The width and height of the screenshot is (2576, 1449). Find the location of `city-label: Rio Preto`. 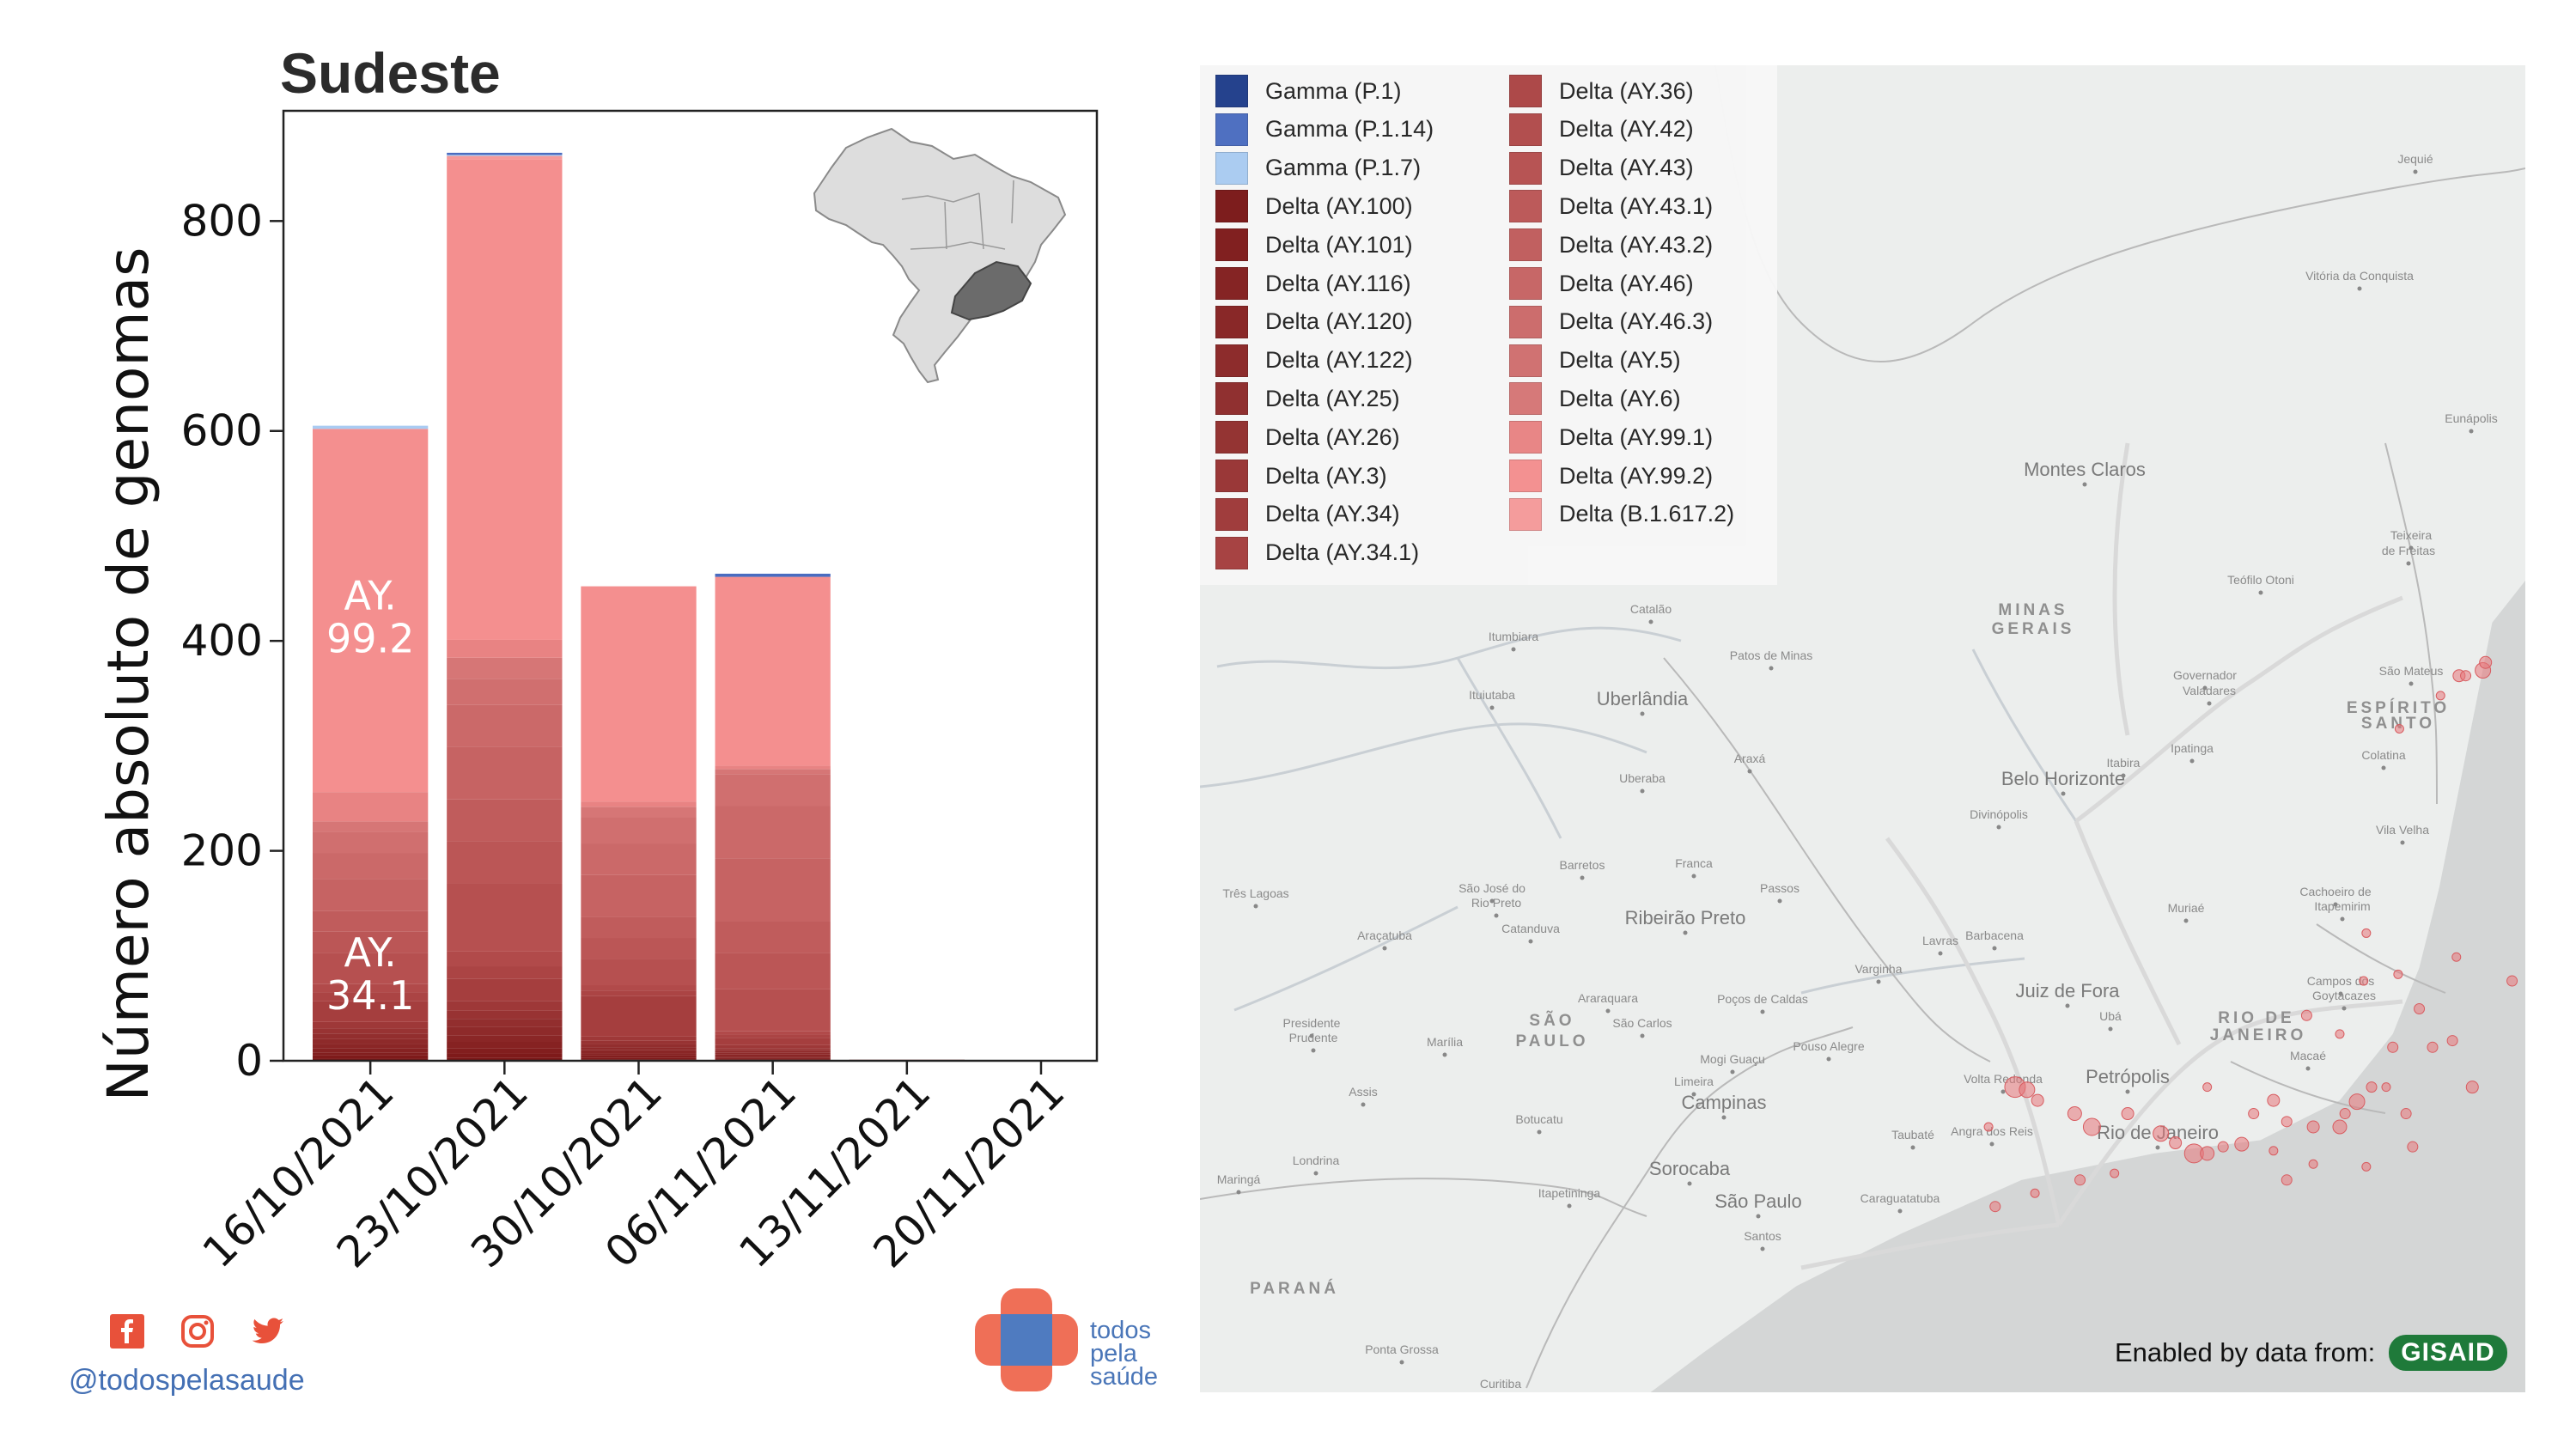

city-label: Rio Preto is located at coordinates (1496, 903).